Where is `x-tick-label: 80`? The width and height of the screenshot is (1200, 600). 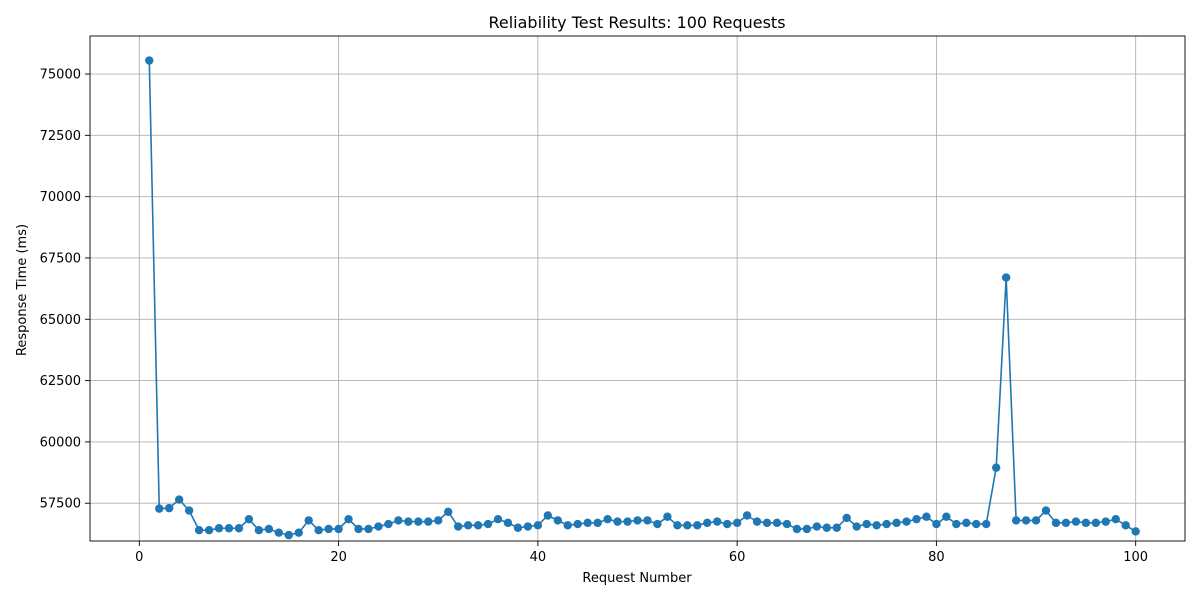 x-tick-label: 80 is located at coordinates (936, 557).